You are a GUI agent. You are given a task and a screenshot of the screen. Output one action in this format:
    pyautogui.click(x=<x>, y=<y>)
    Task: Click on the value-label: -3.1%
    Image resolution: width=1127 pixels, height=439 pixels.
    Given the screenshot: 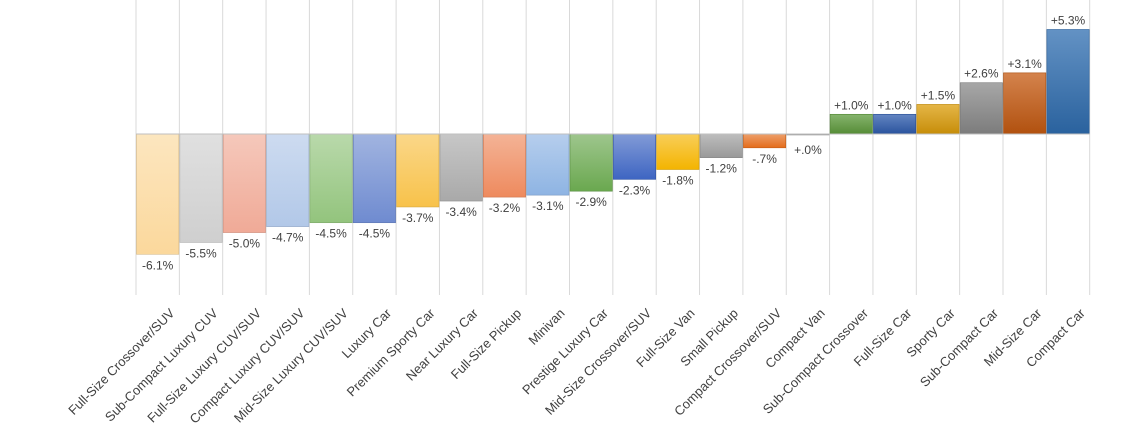 What is the action you would take?
    pyautogui.click(x=548, y=206)
    